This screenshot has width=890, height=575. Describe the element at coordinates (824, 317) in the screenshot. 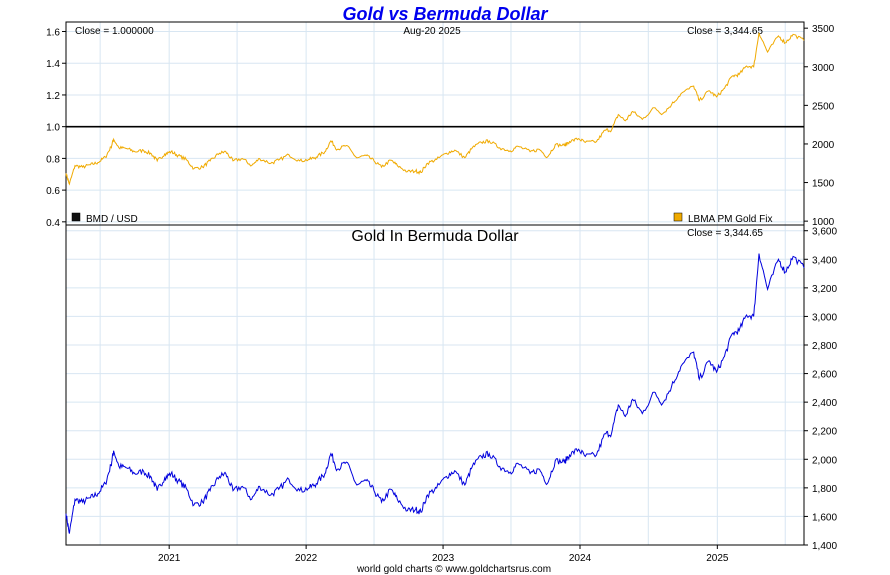

I see `lower-right-tick-label: 3,000` at that location.